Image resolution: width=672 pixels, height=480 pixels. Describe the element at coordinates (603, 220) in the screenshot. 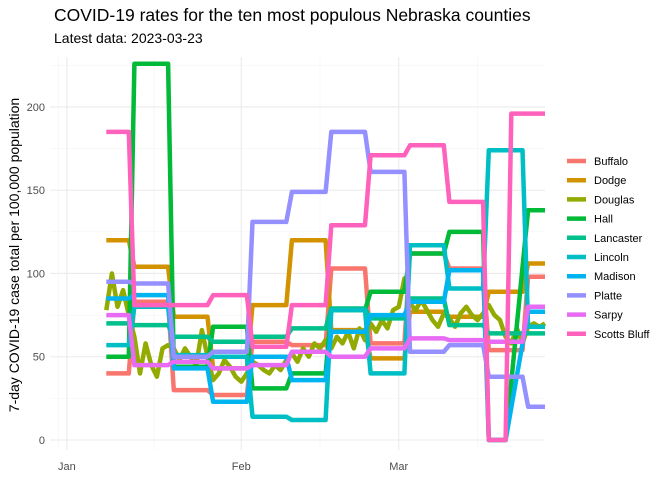

I see `legend-label: Hall` at that location.